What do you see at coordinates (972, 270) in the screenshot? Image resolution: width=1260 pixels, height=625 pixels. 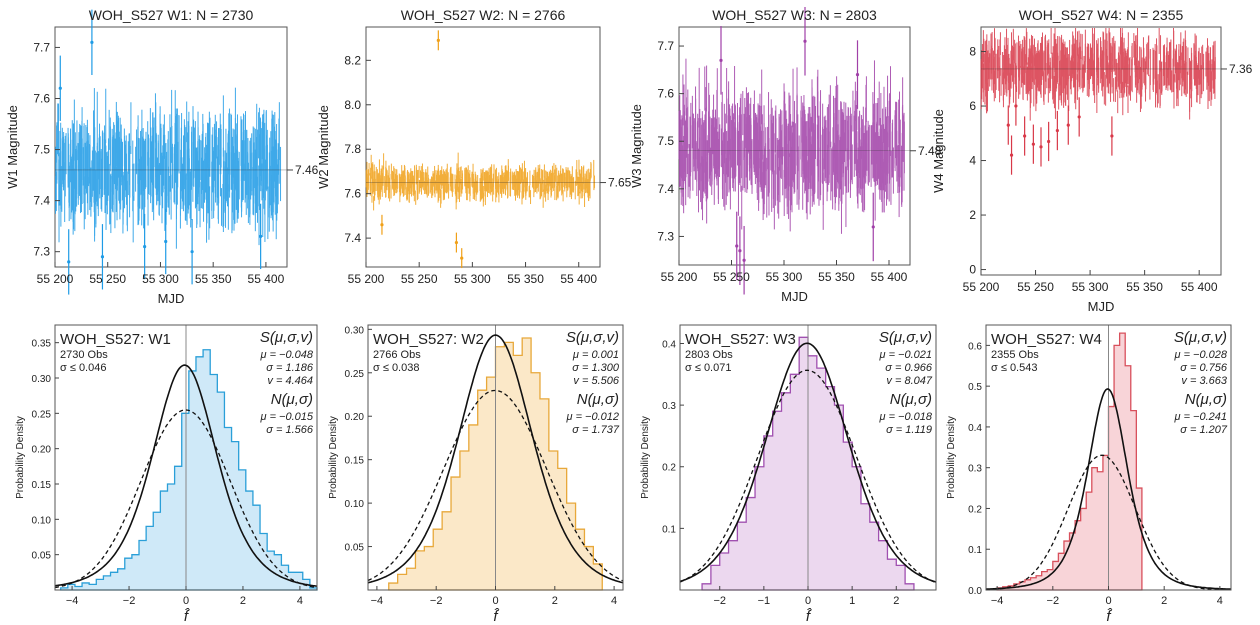 I see `y-tick-label: 0` at bounding box center [972, 270].